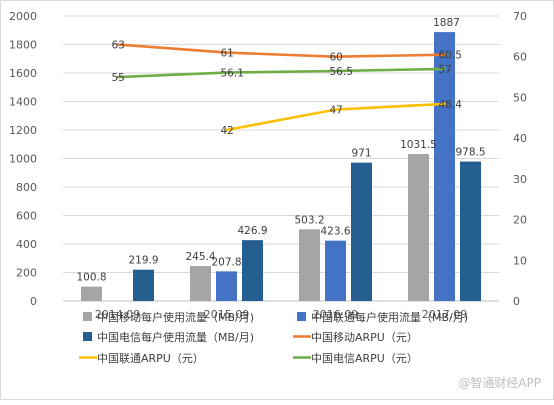  I want to click on line-data-label: 56.1, so click(232, 74).